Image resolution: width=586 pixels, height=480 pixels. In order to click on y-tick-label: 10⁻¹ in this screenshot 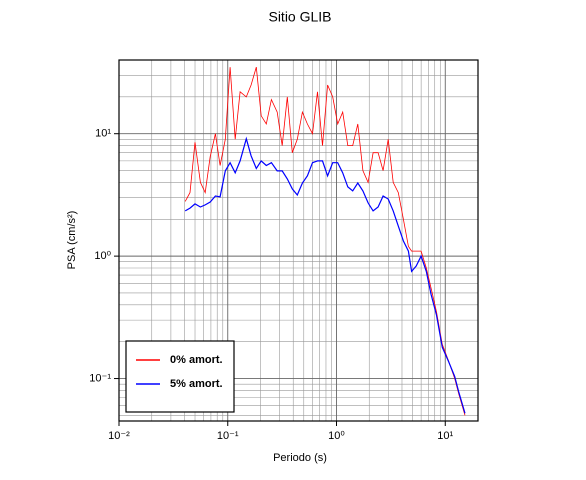, I will do `click(100, 378)`.